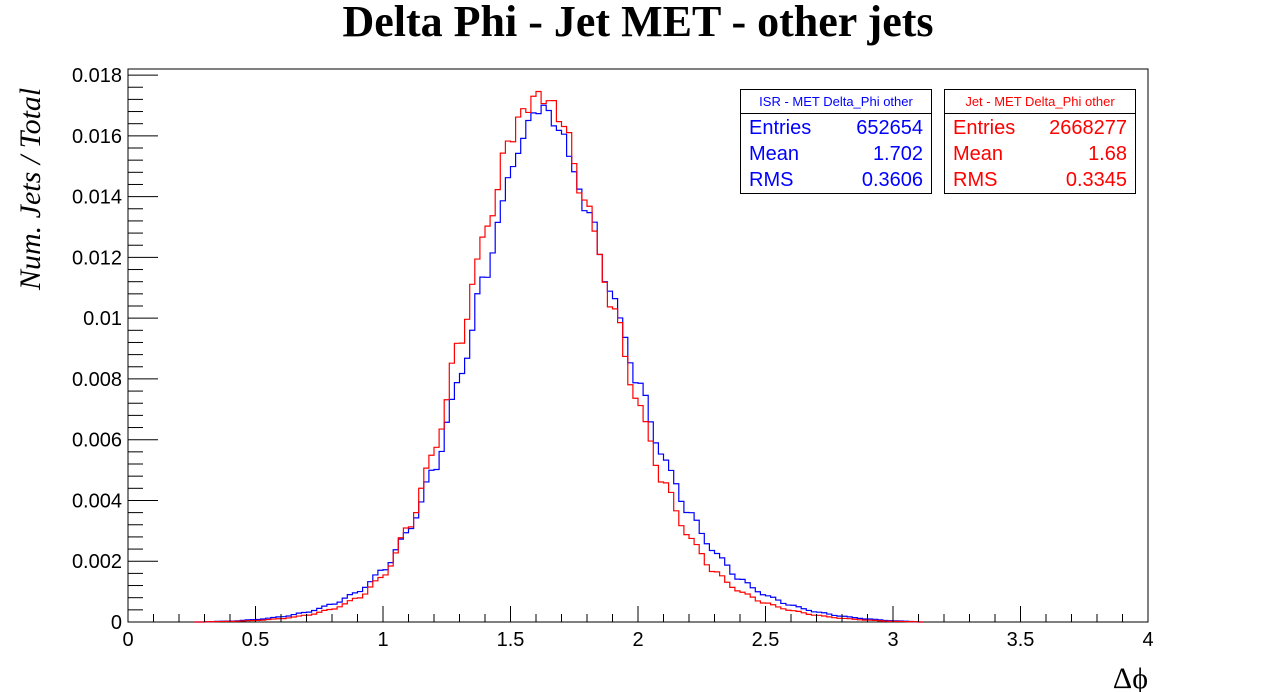 The image size is (1276, 692). Describe the element at coordinates (127, 640) in the screenshot. I see `x-tick-label: 0` at that location.